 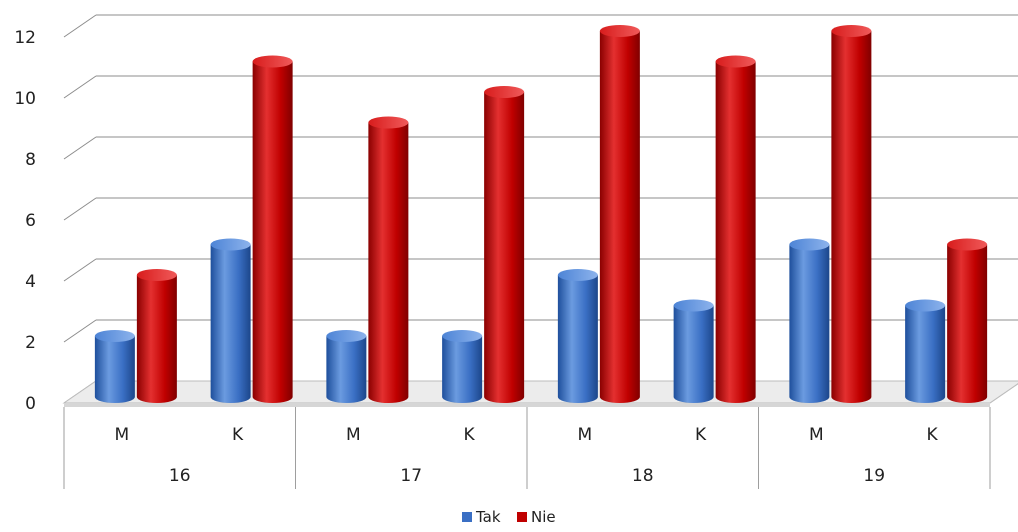 I want to click on y-tick-label: 10, so click(x=25, y=99).